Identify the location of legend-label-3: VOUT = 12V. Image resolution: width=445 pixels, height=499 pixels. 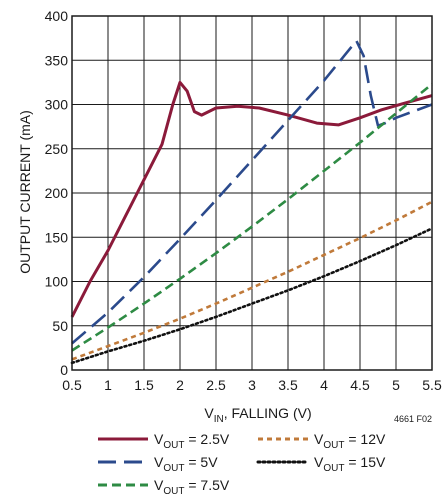
(350, 441).